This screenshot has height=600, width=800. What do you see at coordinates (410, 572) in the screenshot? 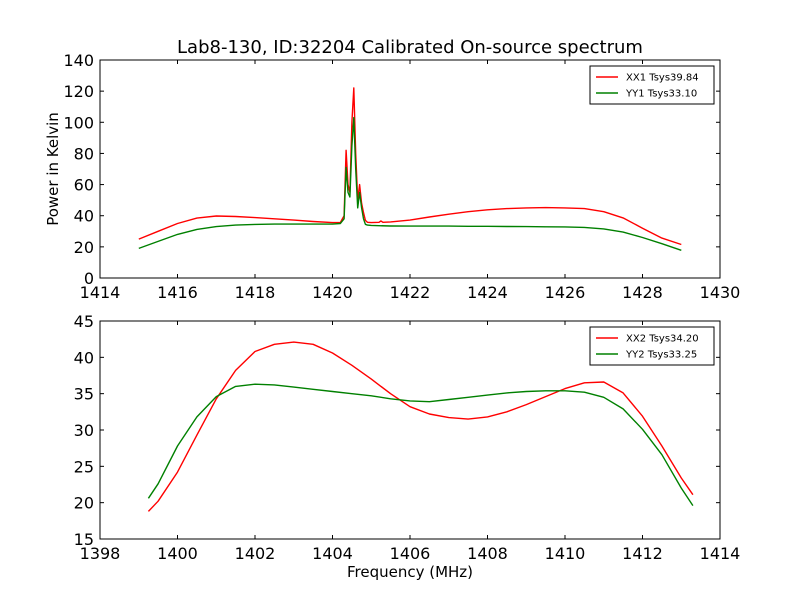
I see `bottom-x-axis-label: Frequency (MHz)` at bounding box center [410, 572].